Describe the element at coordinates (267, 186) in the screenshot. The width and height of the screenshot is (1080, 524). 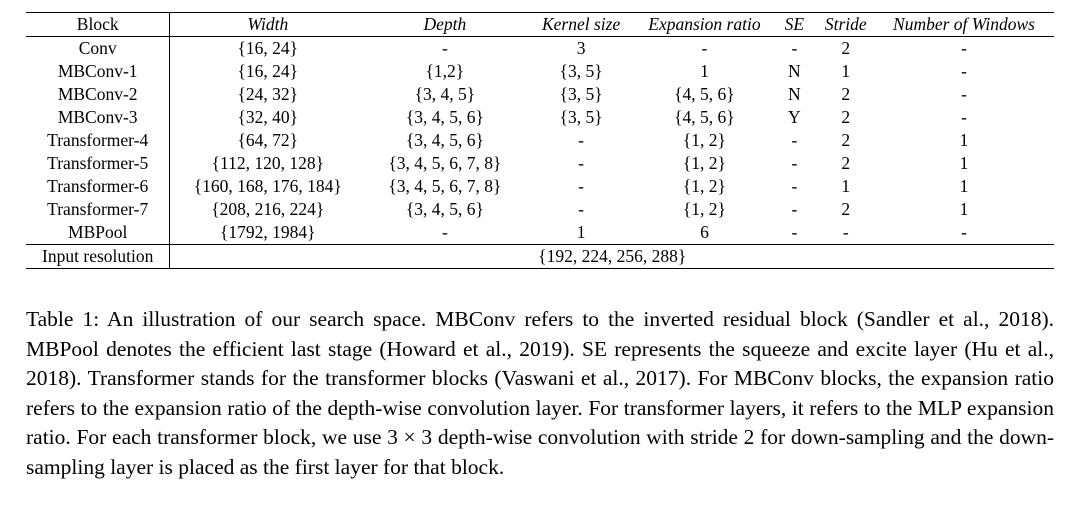
I see `table-cell: {160, 168, 176, 184}` at that location.